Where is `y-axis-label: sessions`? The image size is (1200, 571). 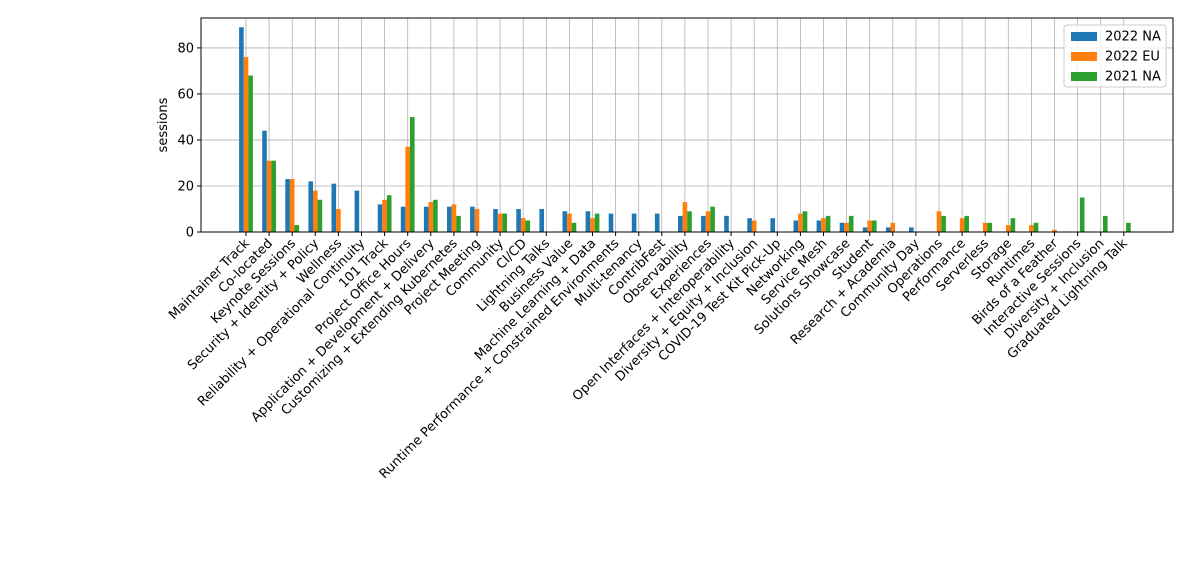
y-axis-label: sessions is located at coordinates (163, 124).